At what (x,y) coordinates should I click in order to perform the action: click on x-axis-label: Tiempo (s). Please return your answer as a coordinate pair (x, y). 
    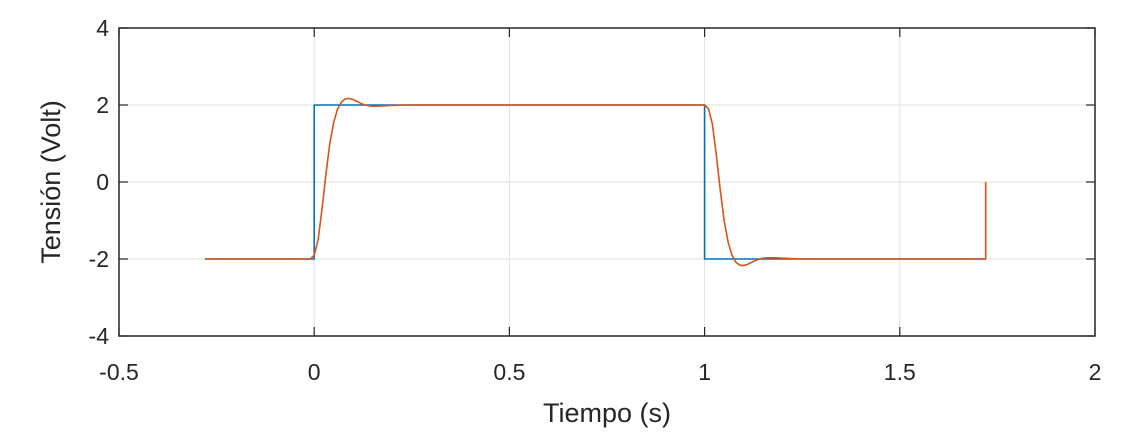
    Looking at the image, I should click on (607, 413).